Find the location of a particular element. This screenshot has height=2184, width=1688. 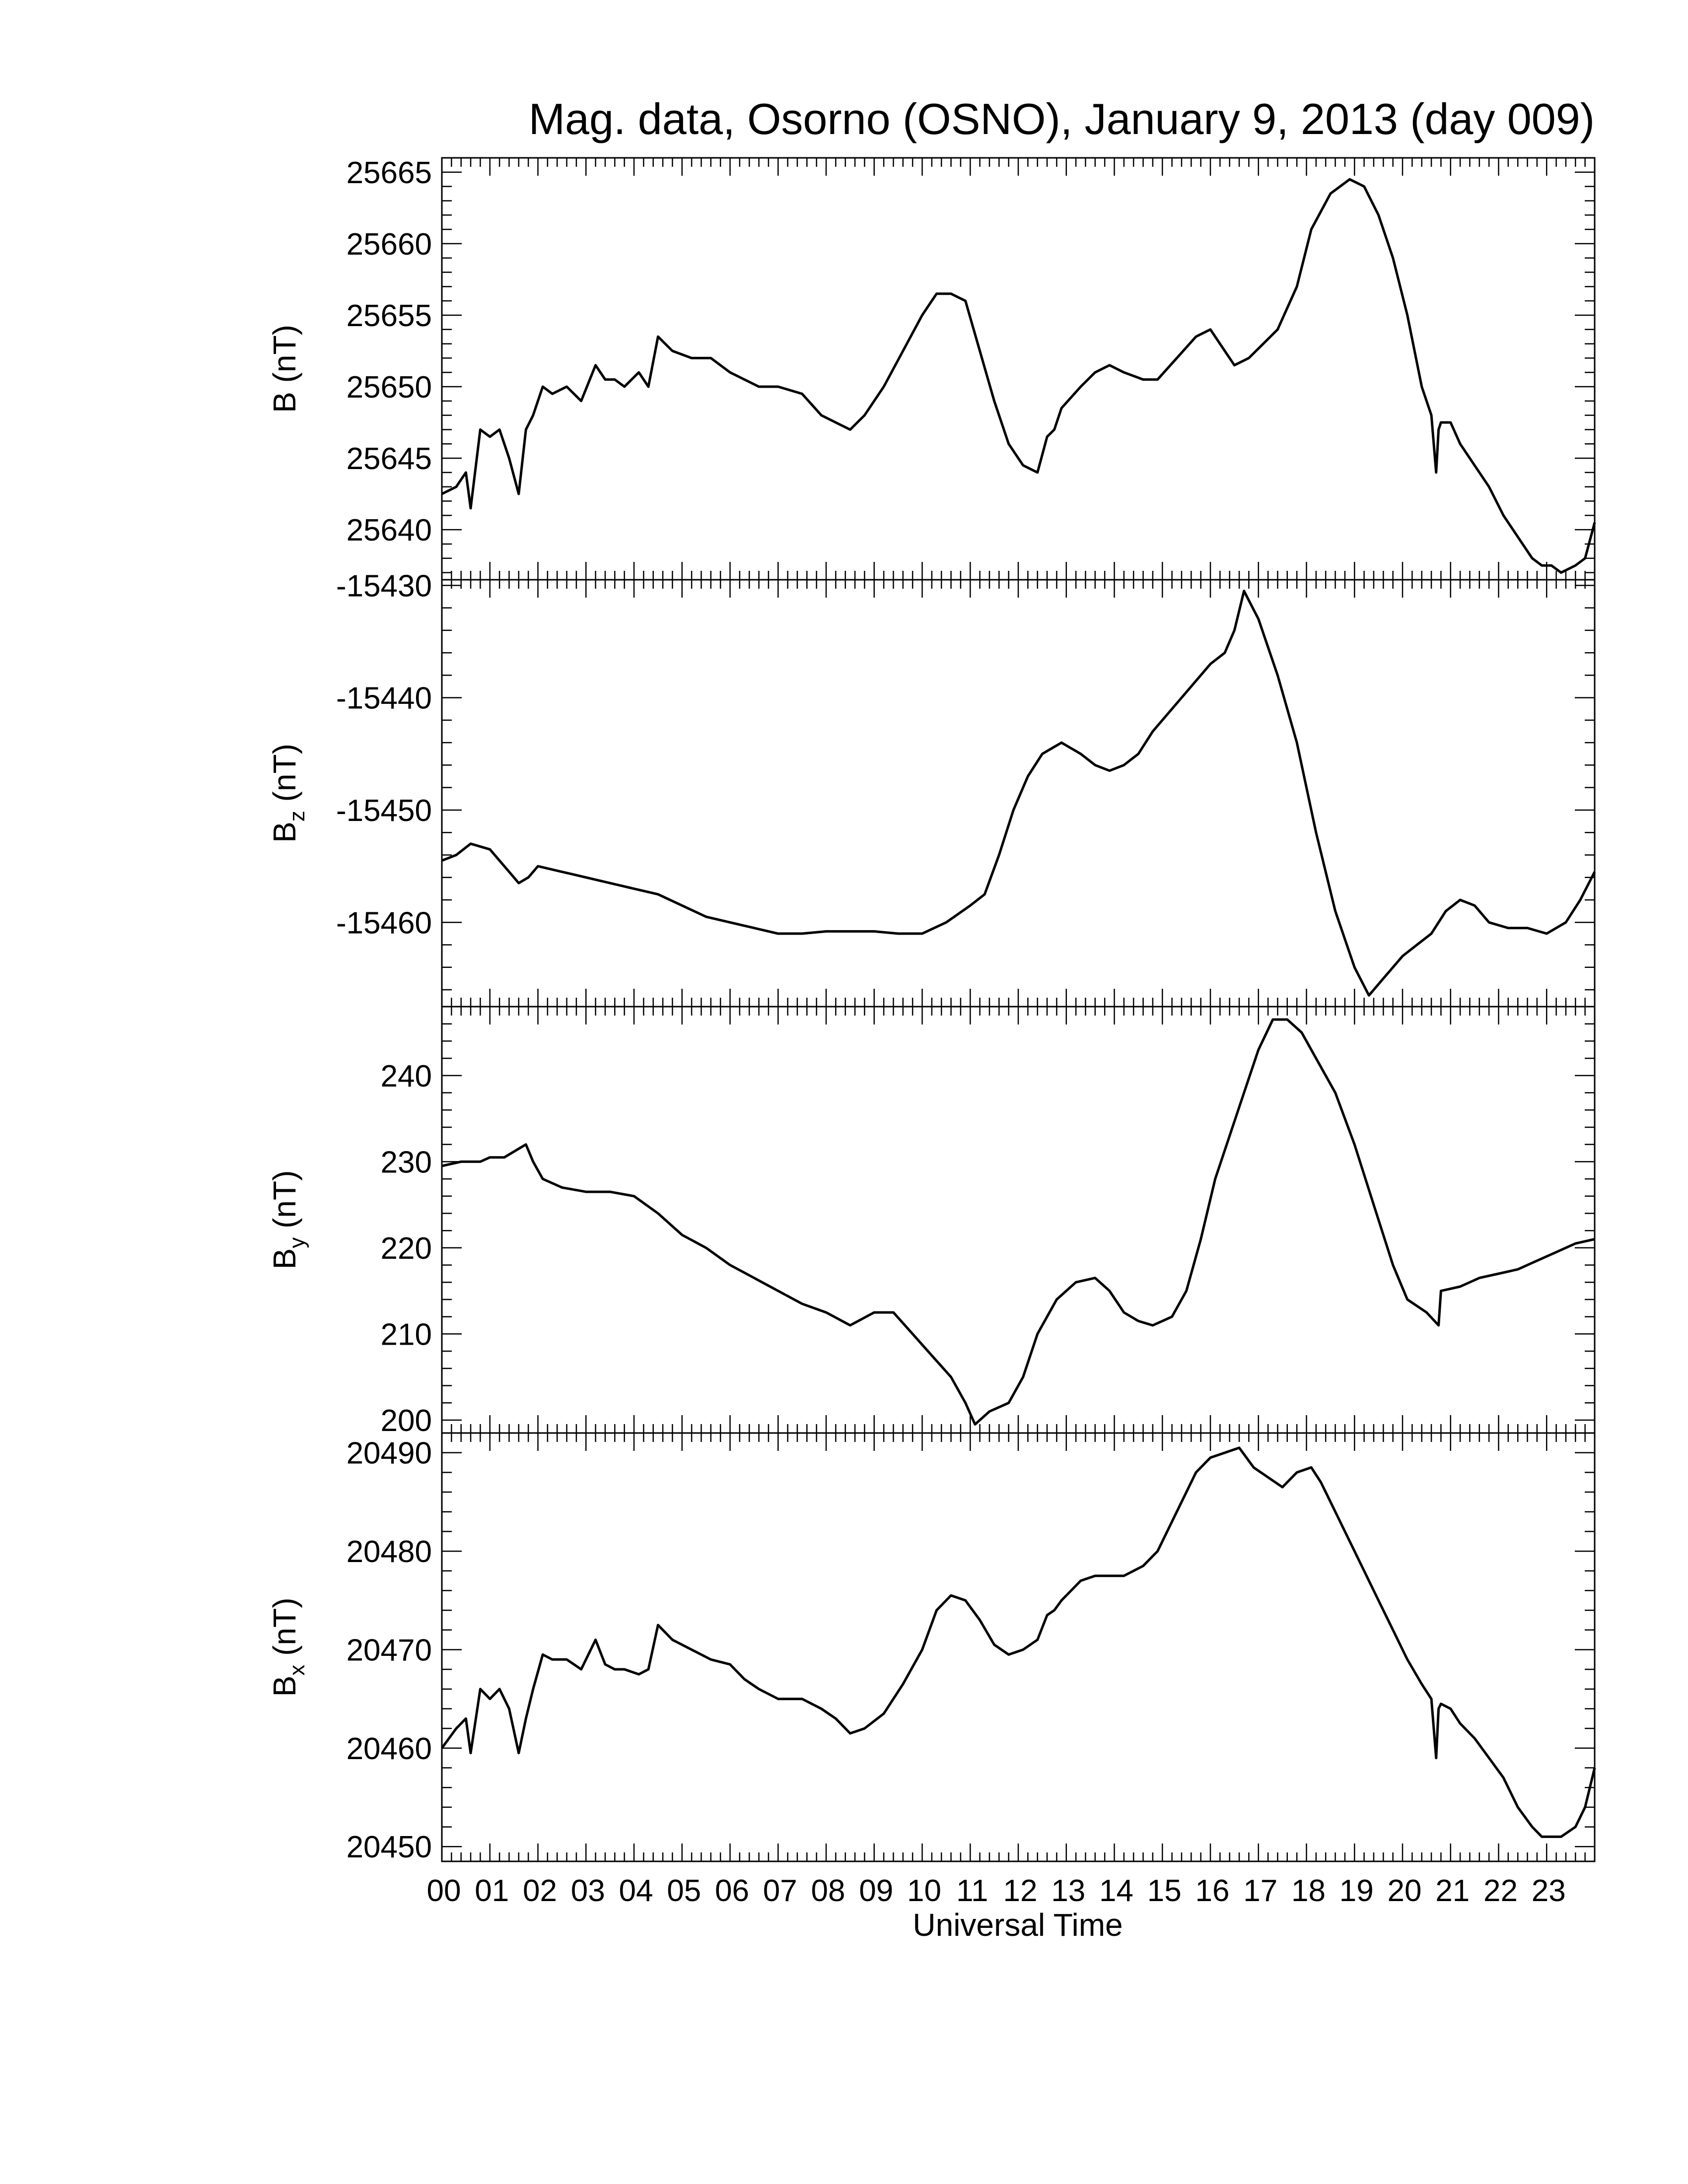

x-tick-label: 16 is located at coordinates (1213, 1891).